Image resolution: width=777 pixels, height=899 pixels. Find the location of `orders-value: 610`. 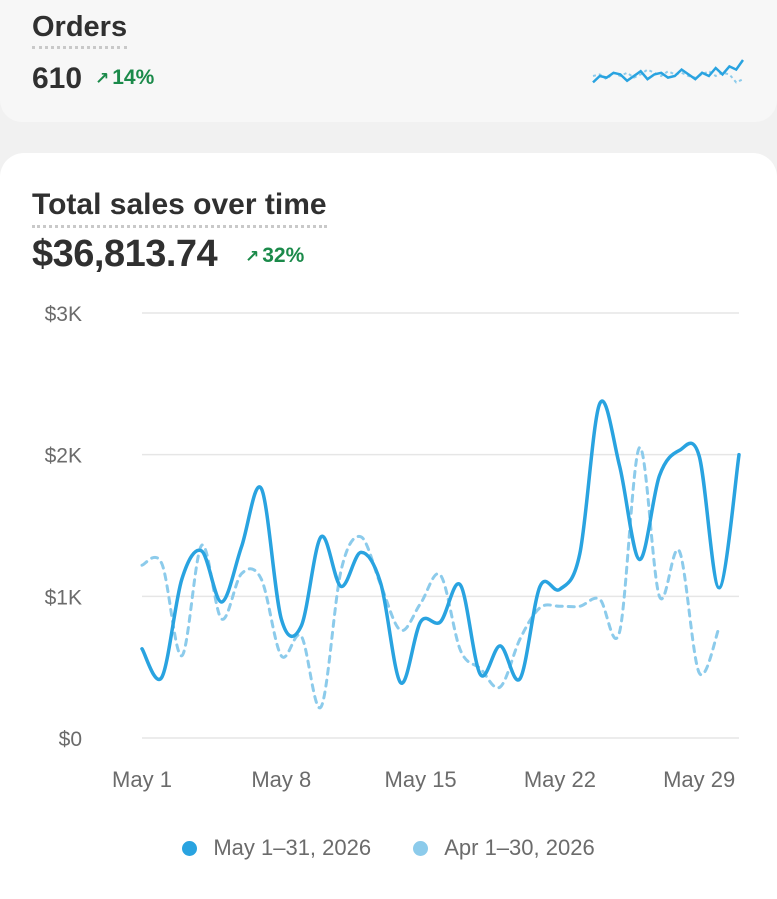

orders-value: 610 is located at coordinates (57, 78).